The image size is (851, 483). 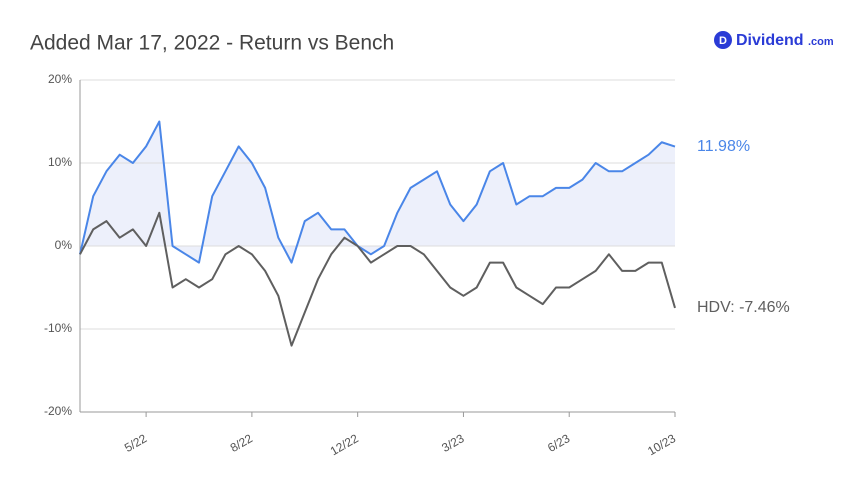 I want to click on logo-icon-circle, so click(x=723, y=40).